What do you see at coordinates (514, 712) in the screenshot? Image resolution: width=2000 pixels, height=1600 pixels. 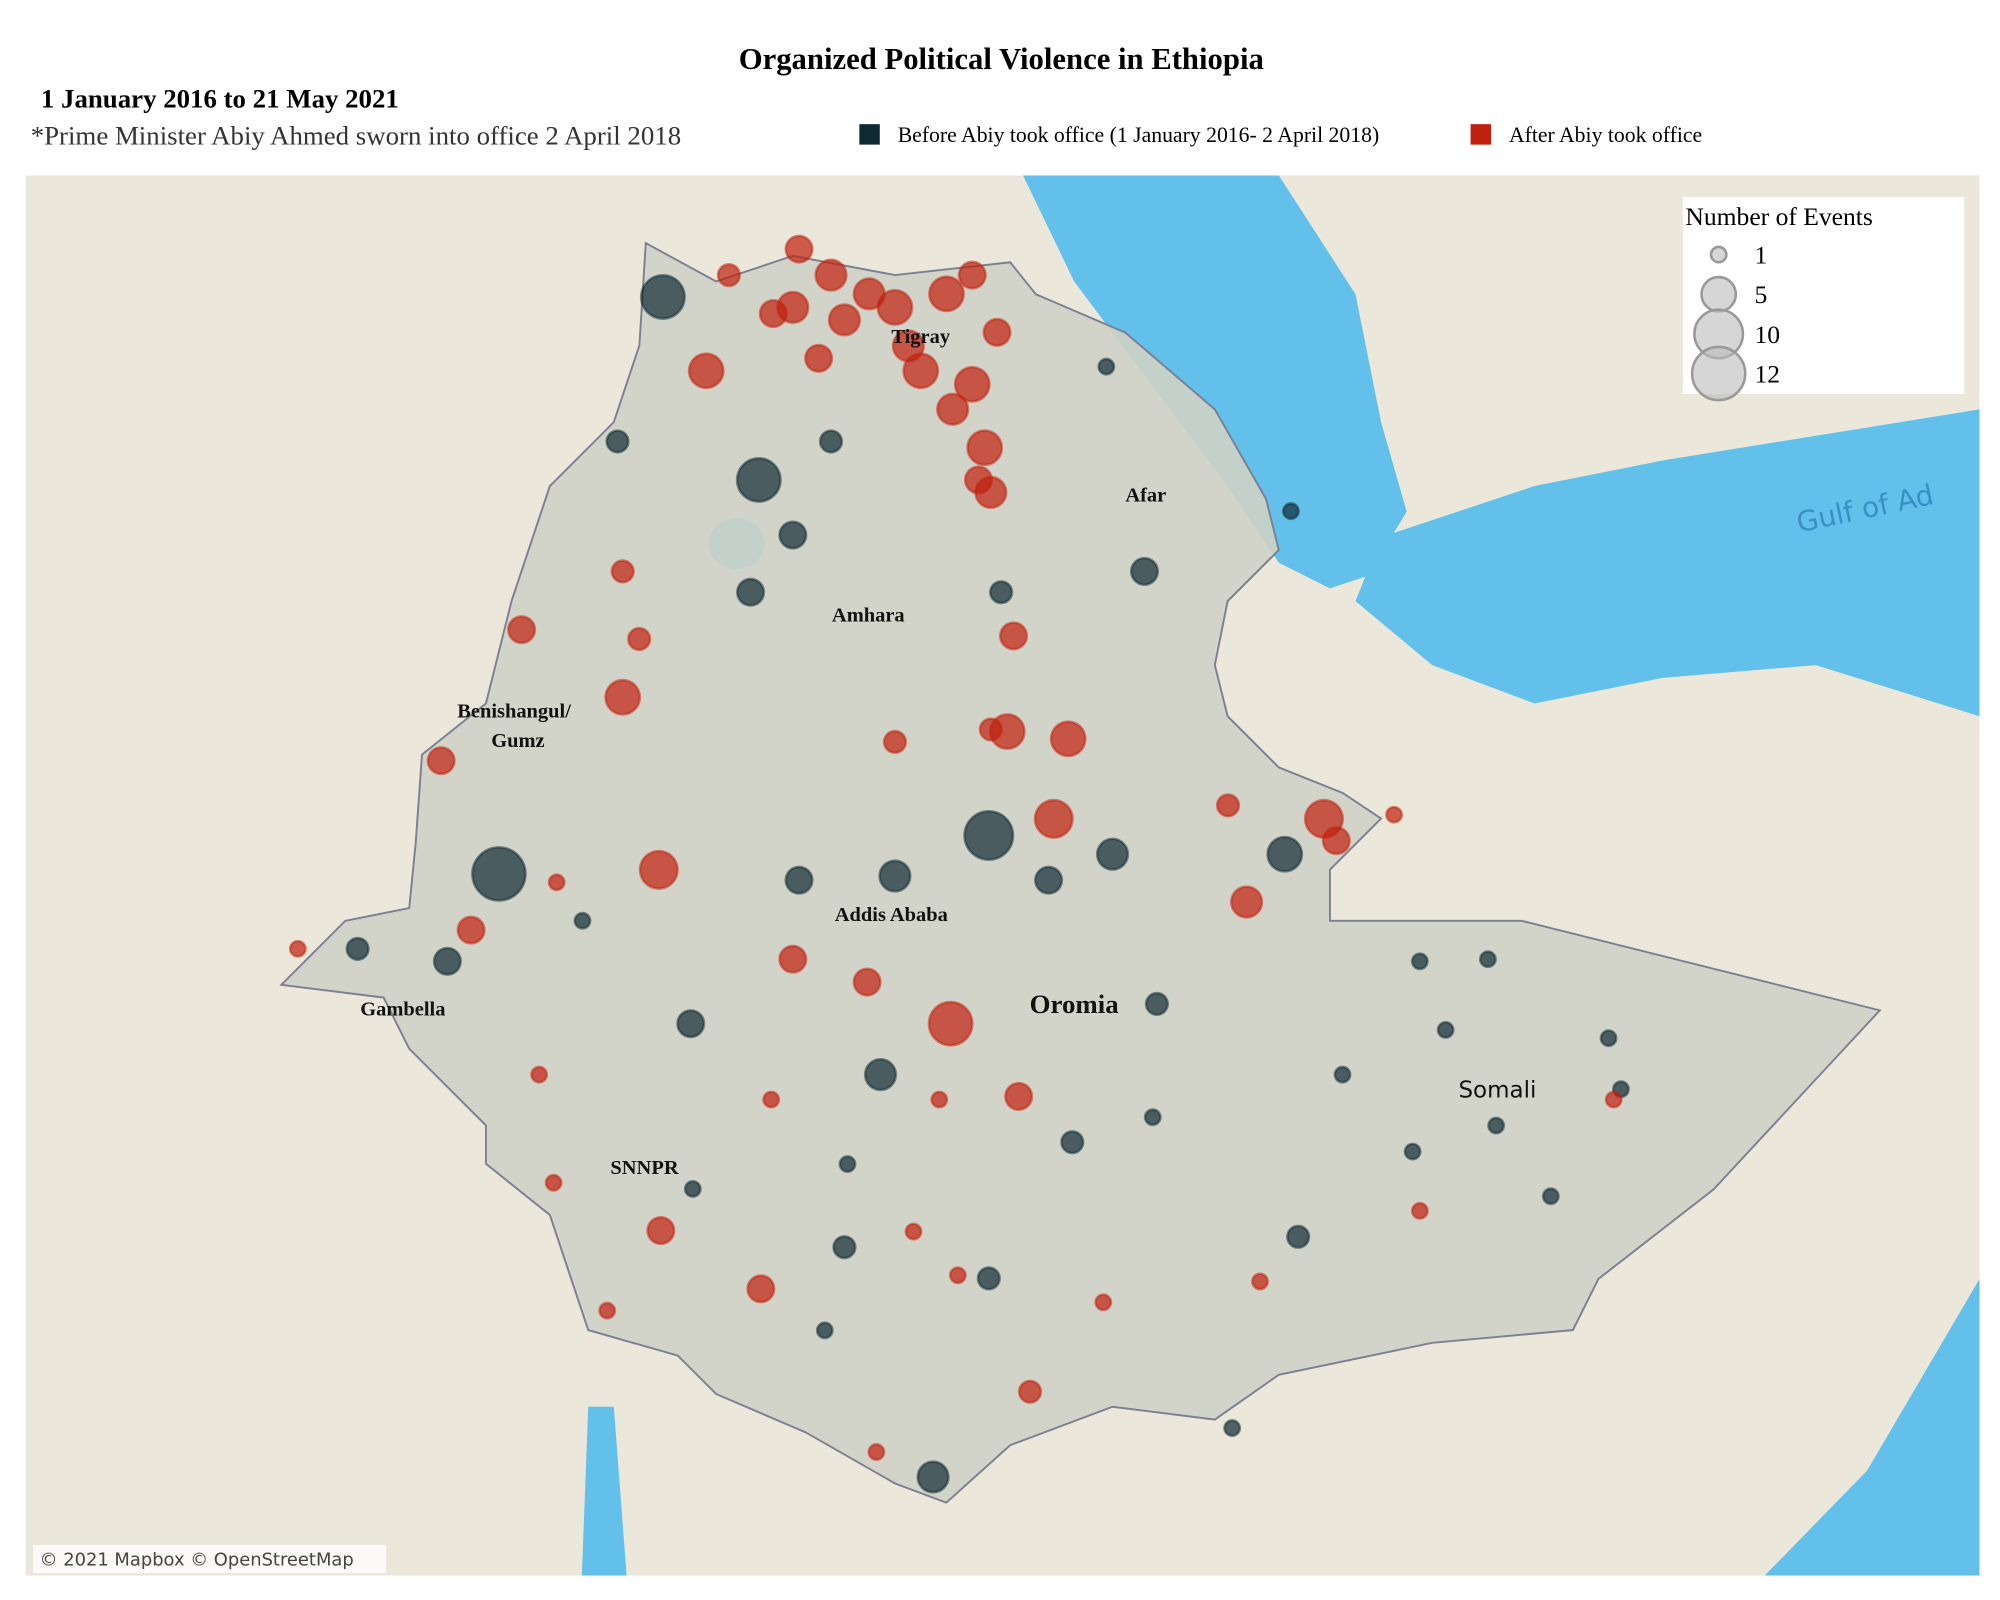 I see `map-label: Benishangul/` at bounding box center [514, 712].